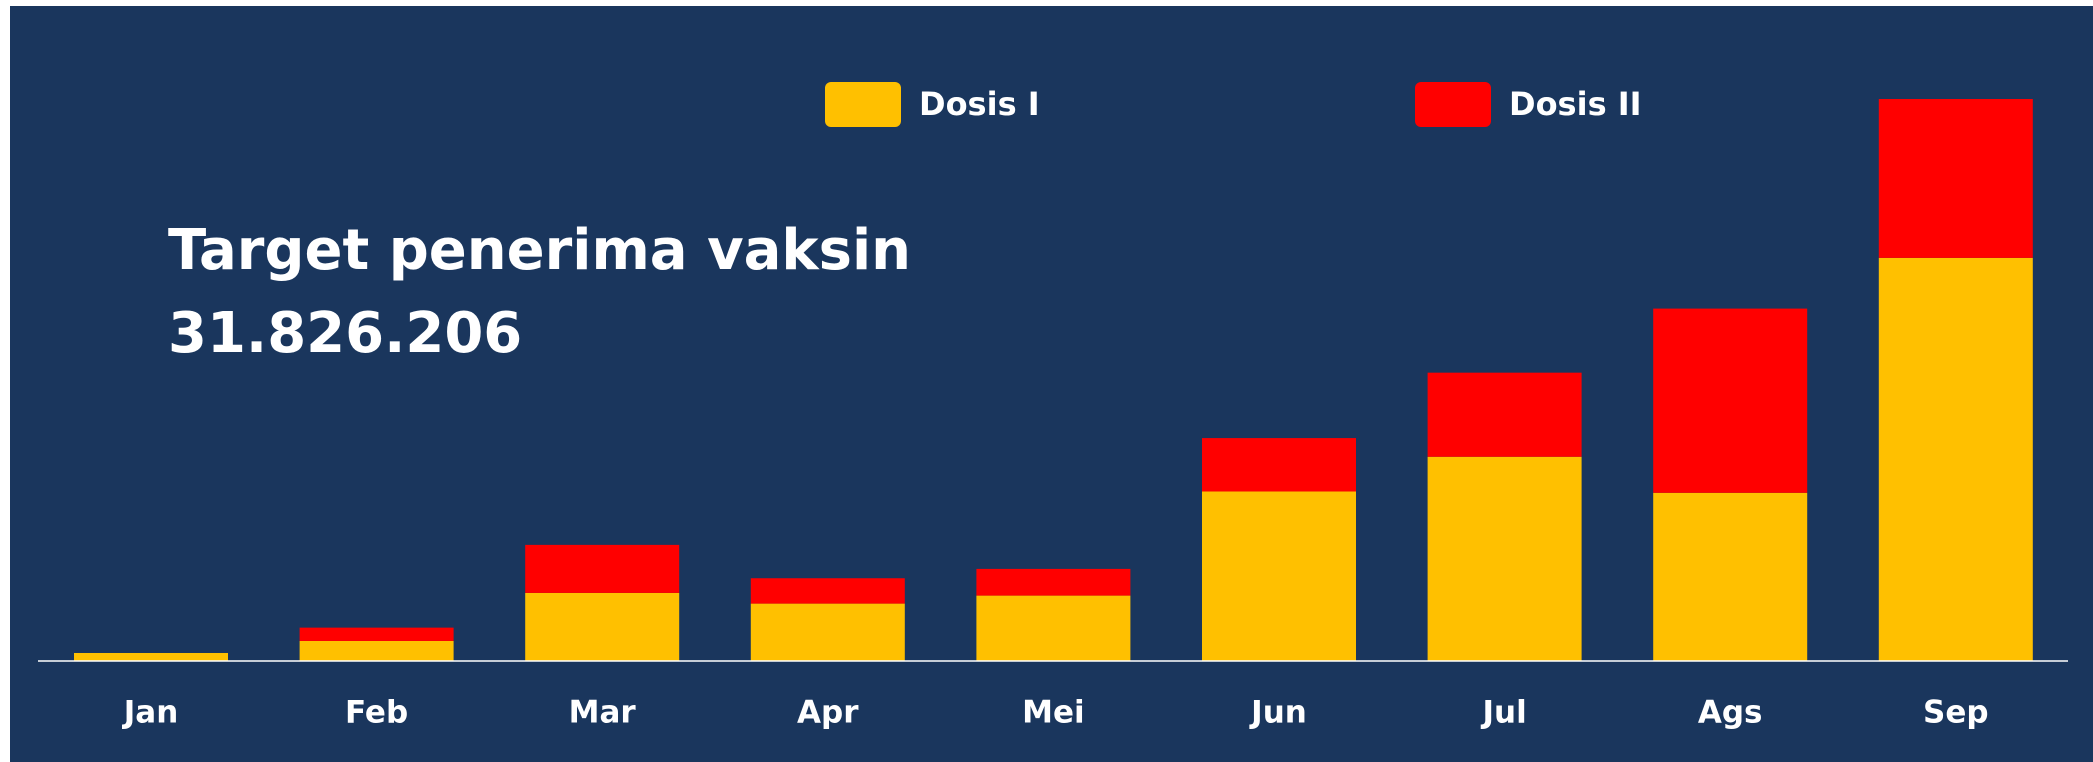 The width and height of the screenshot is (2093, 762). What do you see at coordinates (150, 713) in the screenshot?
I see `x-tick-label: Jan` at bounding box center [150, 713].